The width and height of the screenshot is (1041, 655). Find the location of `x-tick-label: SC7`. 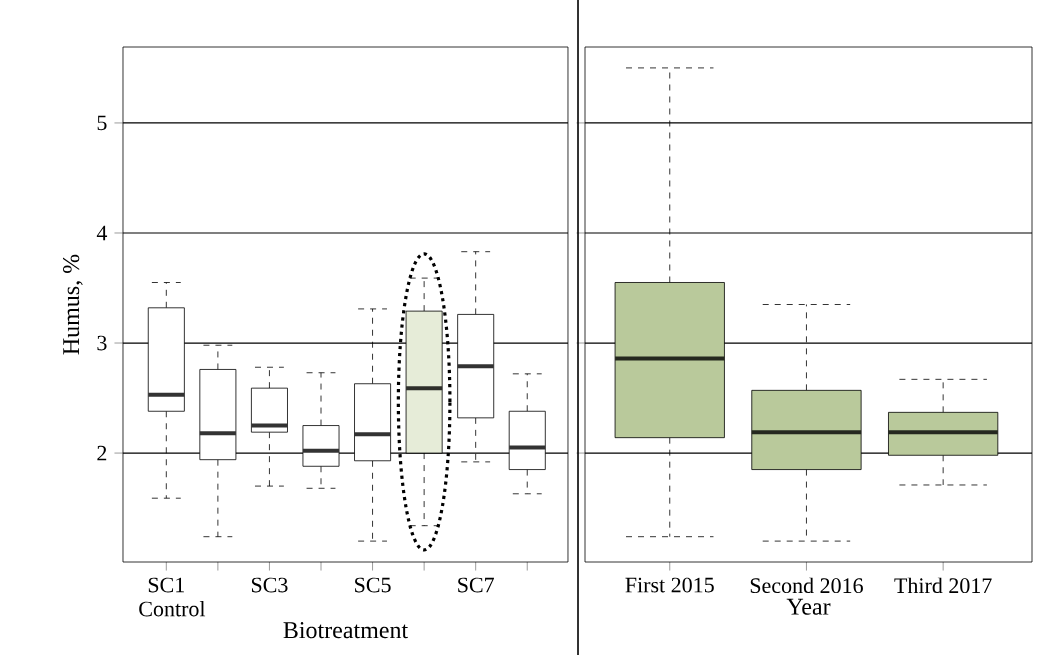

x-tick-label: SC7 is located at coordinates (476, 585).